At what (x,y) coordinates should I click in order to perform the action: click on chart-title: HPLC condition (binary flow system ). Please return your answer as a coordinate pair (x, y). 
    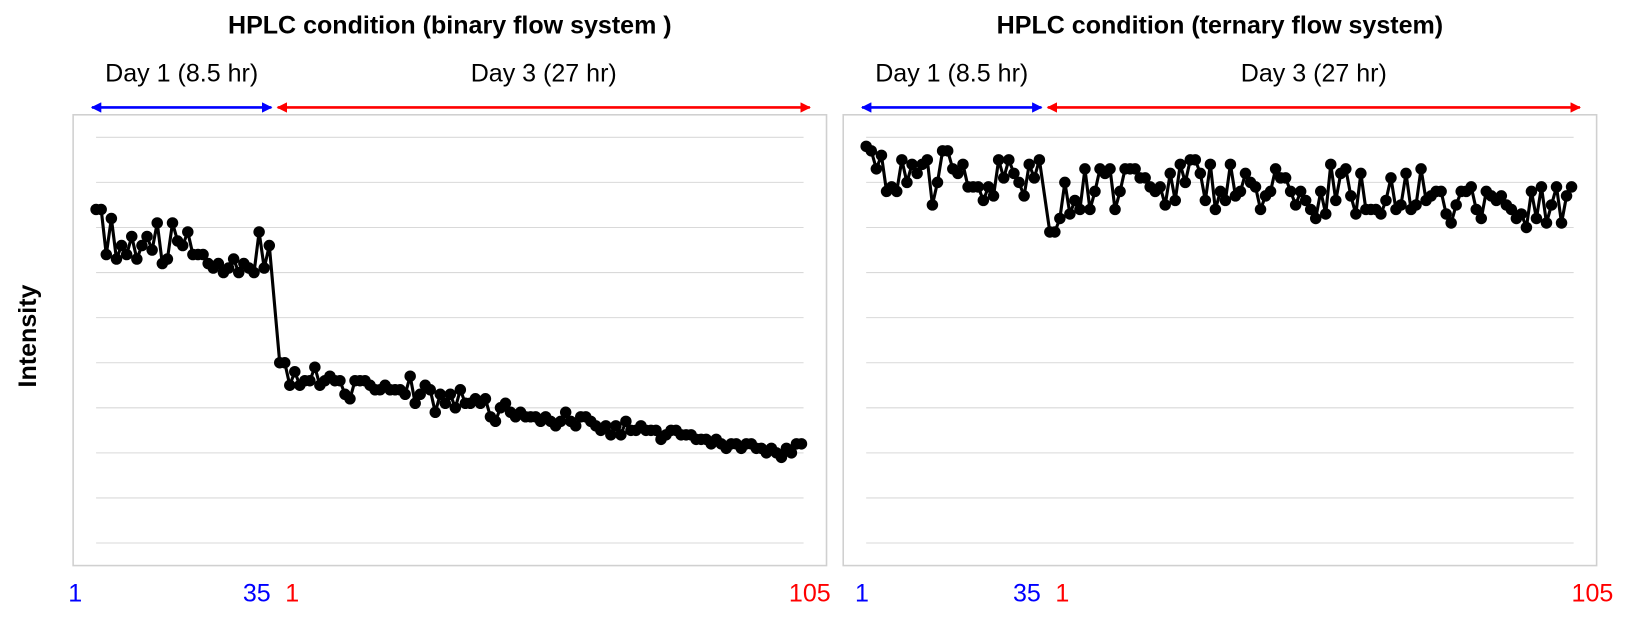
    Looking at the image, I should click on (450, 26).